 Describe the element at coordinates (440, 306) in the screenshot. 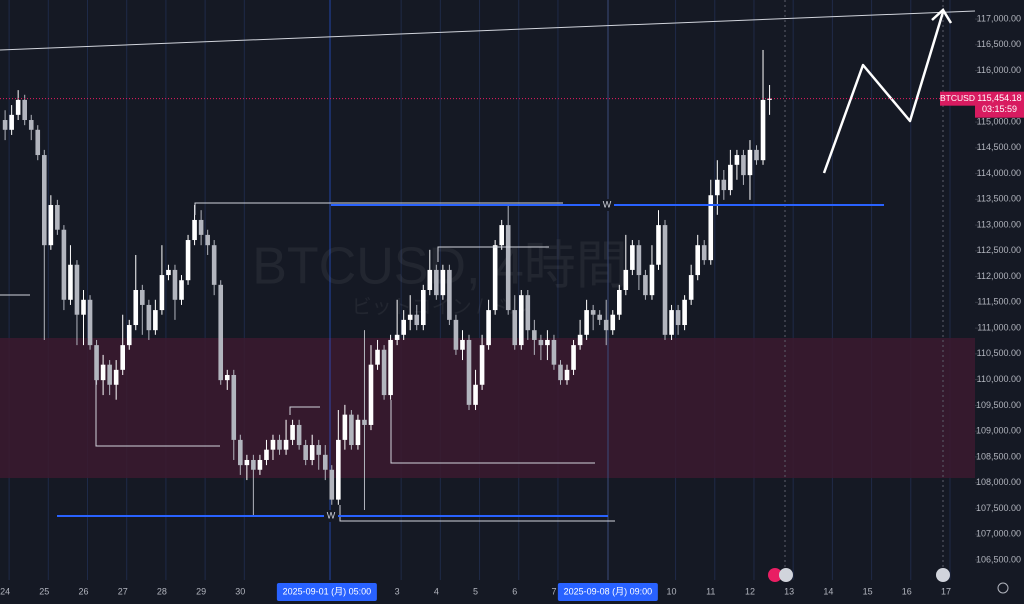

I see `watermark-sub: ビットコイン / ドル` at that location.